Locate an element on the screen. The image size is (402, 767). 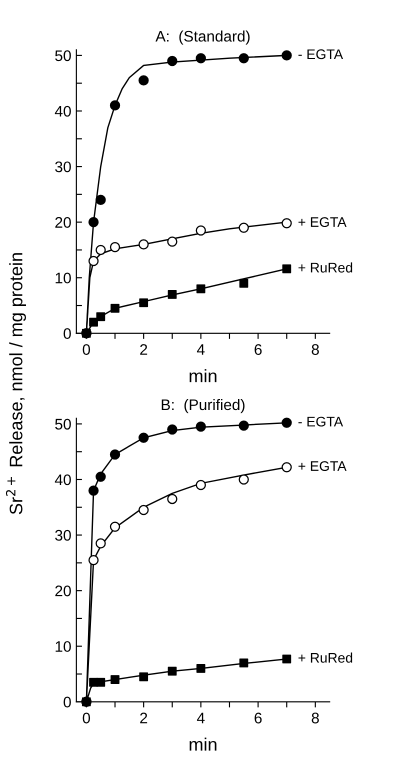
y-axis-title: Sr$^{2+}$ Release, nmol / mg protein is located at coordinates (16, 383).